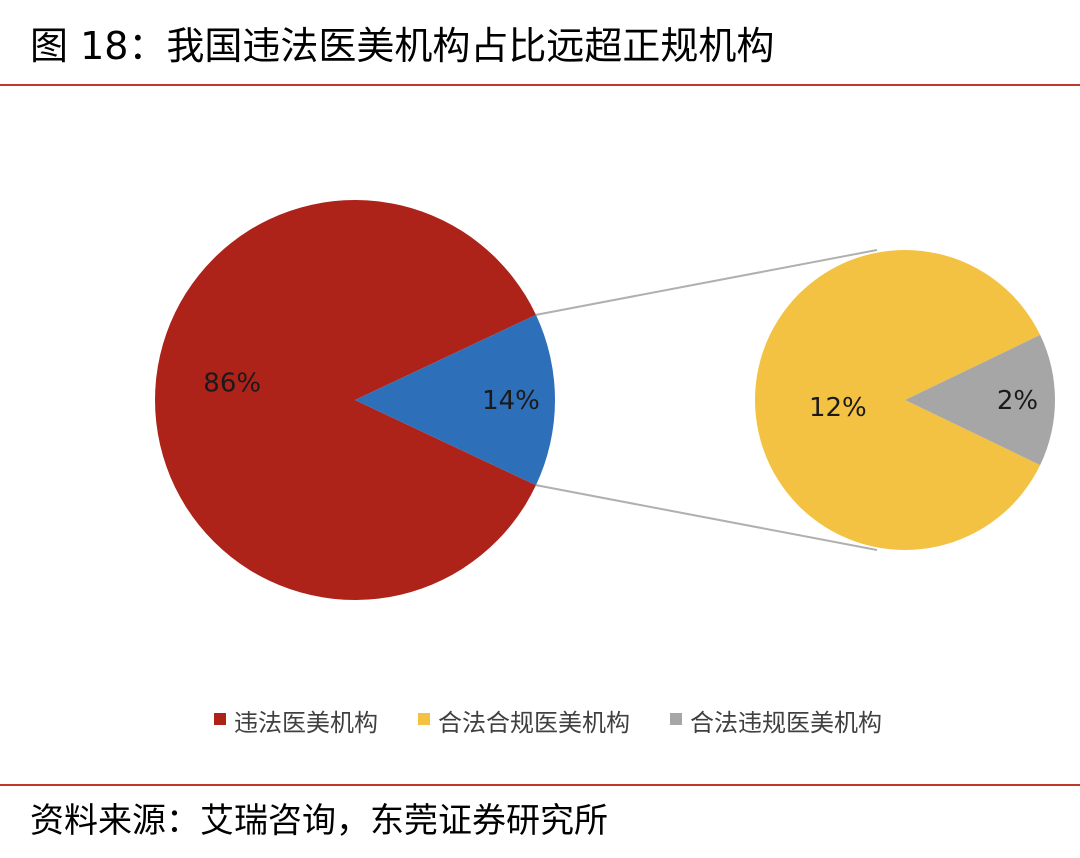 The width and height of the screenshot is (1080, 858). I want to click on legend-item-0: 违法医美机构, so click(296, 723).